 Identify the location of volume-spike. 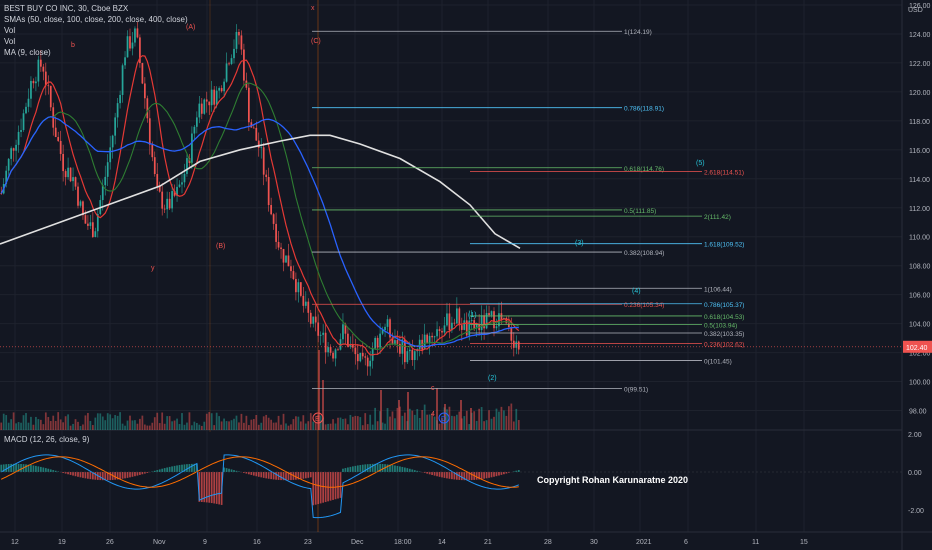
(408, 411).